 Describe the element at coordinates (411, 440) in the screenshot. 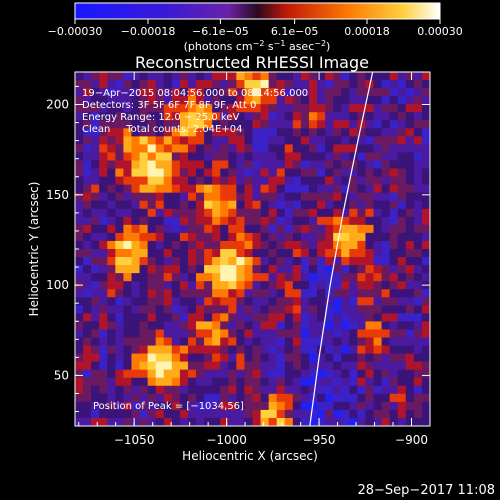

I see `x-tick-label: −900` at that location.